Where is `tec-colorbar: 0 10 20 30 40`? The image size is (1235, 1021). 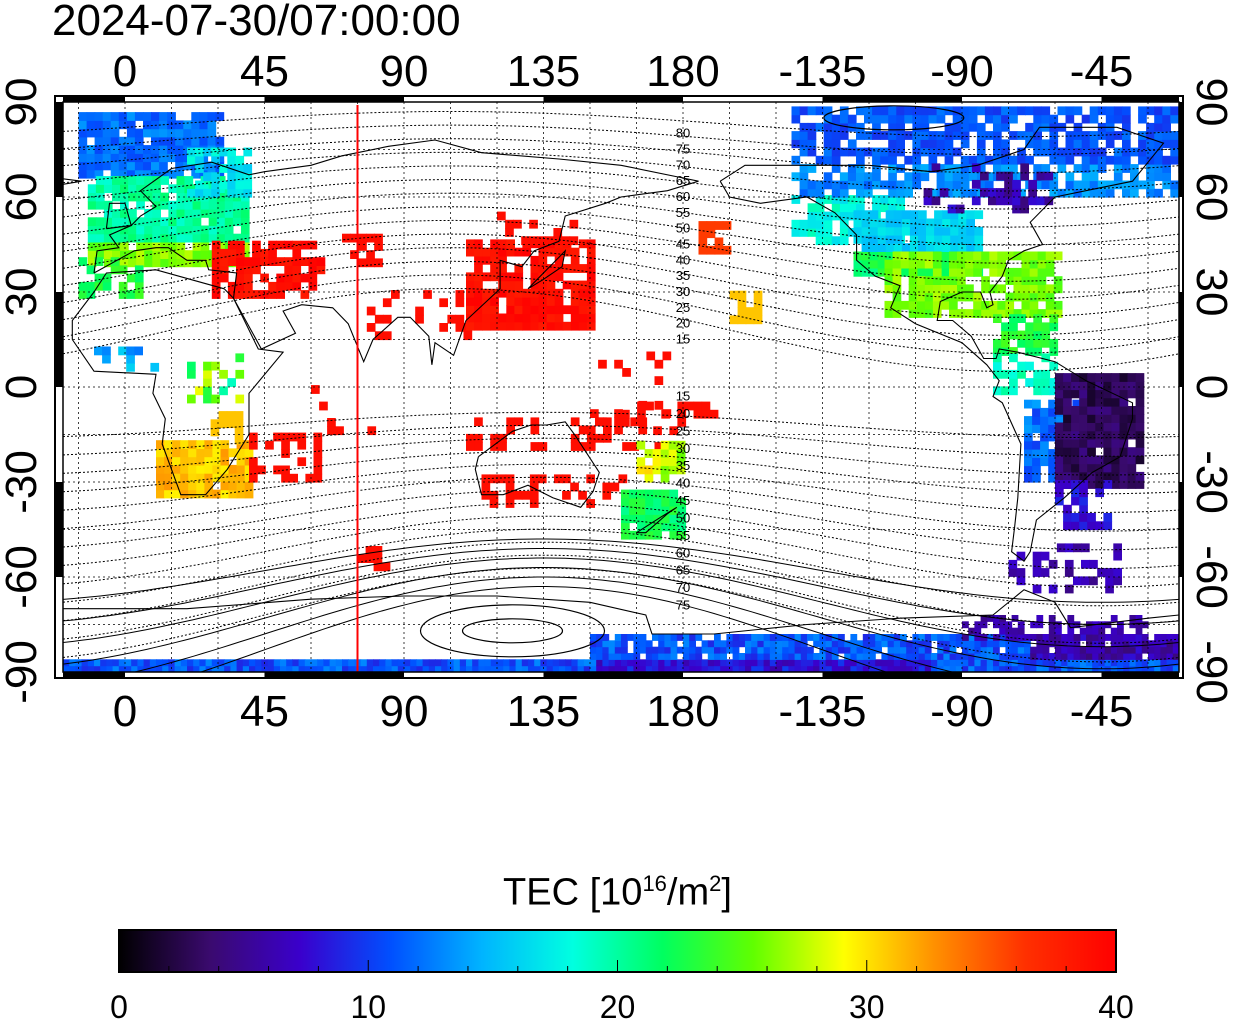
tec-colorbar: 0 10 20 30 40 is located at coordinates (622, 975).